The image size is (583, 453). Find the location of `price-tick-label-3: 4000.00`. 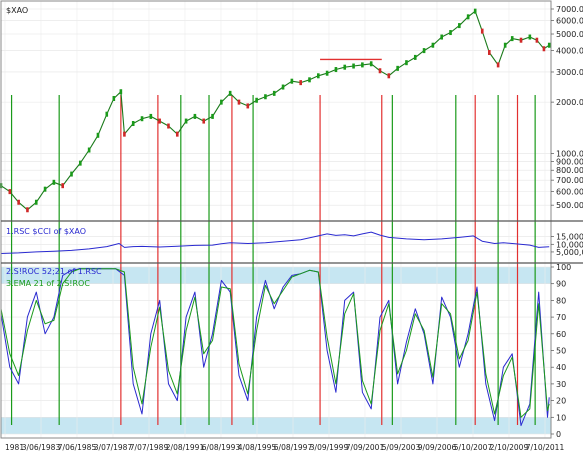

price-tick-label-3: 4000.00 is located at coordinates (569, 51).